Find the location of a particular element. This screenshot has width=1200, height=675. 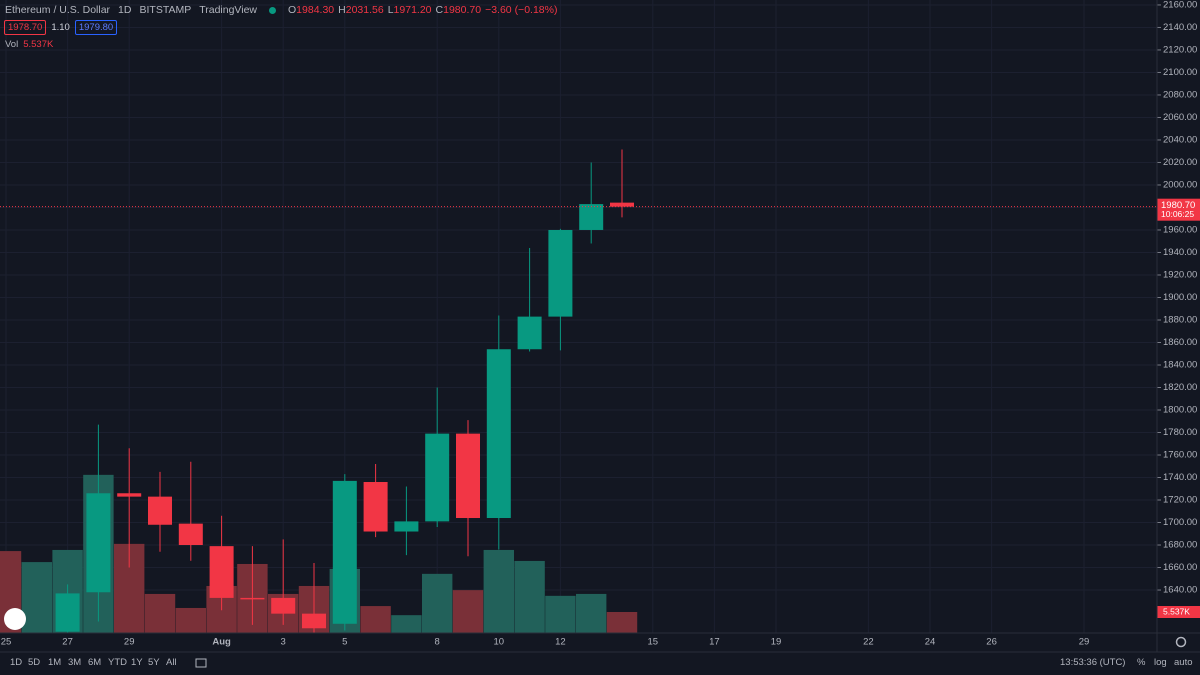

x-tick-label: 8 is located at coordinates (437, 642).